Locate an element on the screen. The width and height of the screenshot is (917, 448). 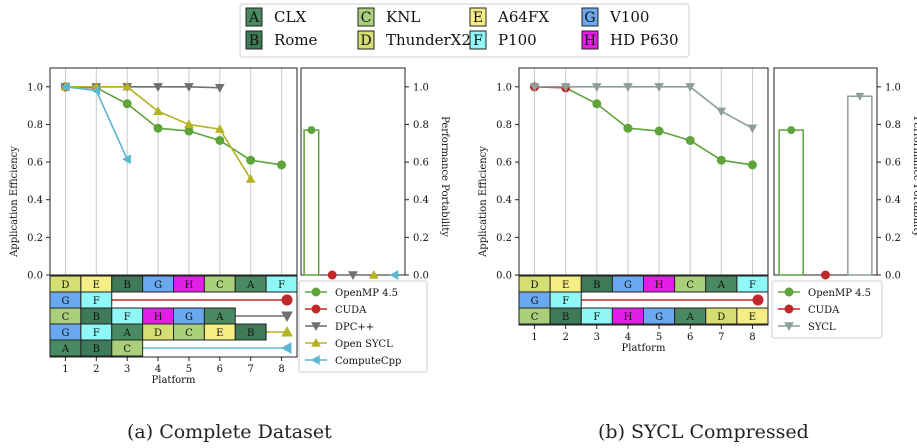
platform-code: B is located at coordinates (254, 41).